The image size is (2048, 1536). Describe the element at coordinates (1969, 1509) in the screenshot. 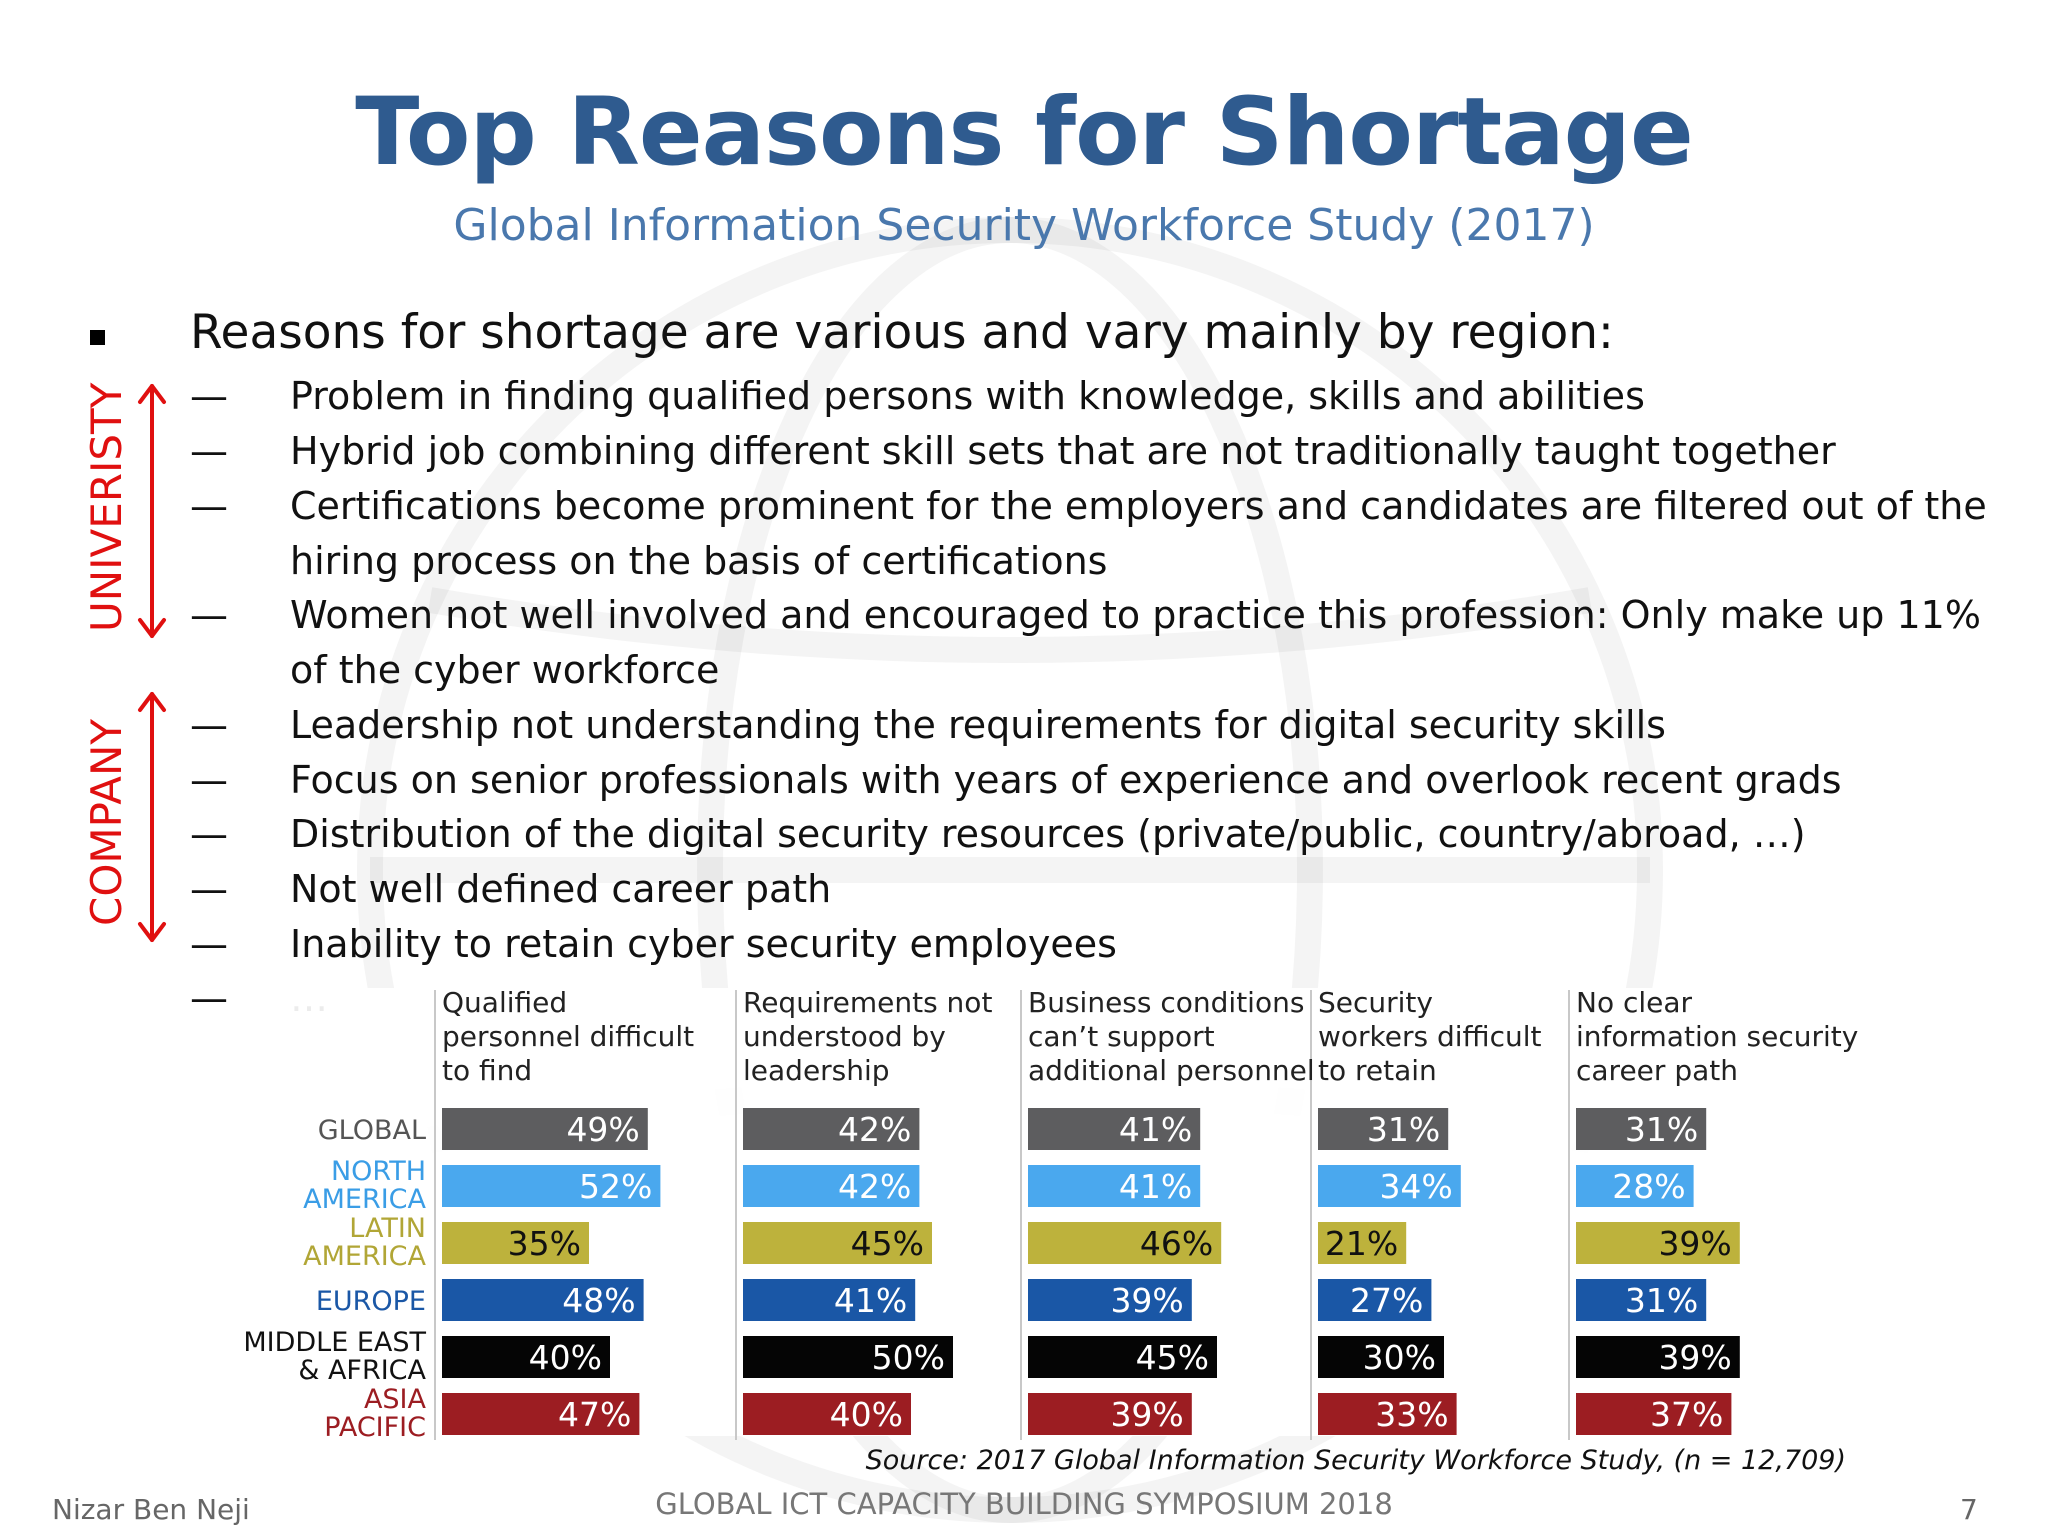

I see `page-number: 7` at that location.